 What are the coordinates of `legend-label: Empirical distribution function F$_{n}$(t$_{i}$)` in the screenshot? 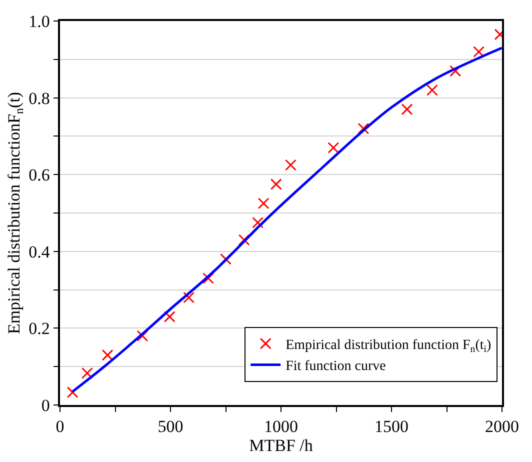 It's located at (389, 346).